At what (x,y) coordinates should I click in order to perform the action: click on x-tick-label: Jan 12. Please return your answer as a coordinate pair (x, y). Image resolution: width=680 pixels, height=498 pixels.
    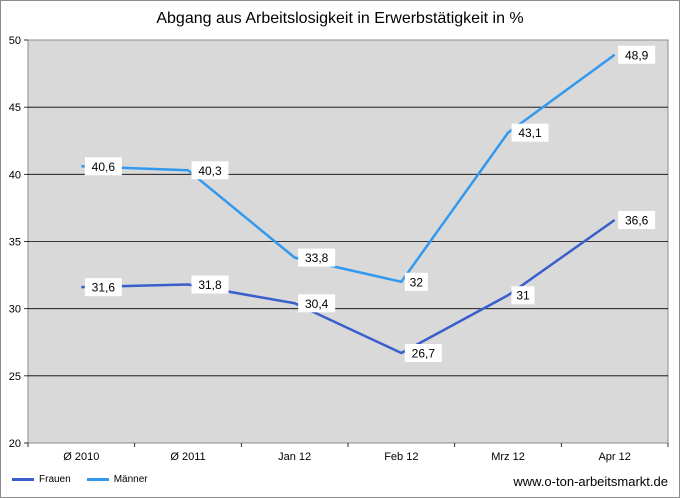
    Looking at the image, I should click on (294, 457).